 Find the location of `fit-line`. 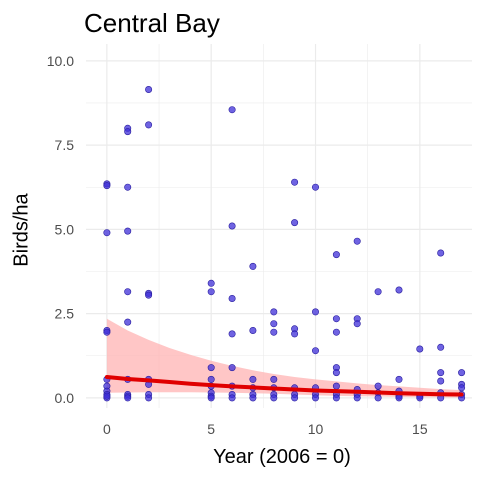

fit-line is located at coordinates (284, 386).